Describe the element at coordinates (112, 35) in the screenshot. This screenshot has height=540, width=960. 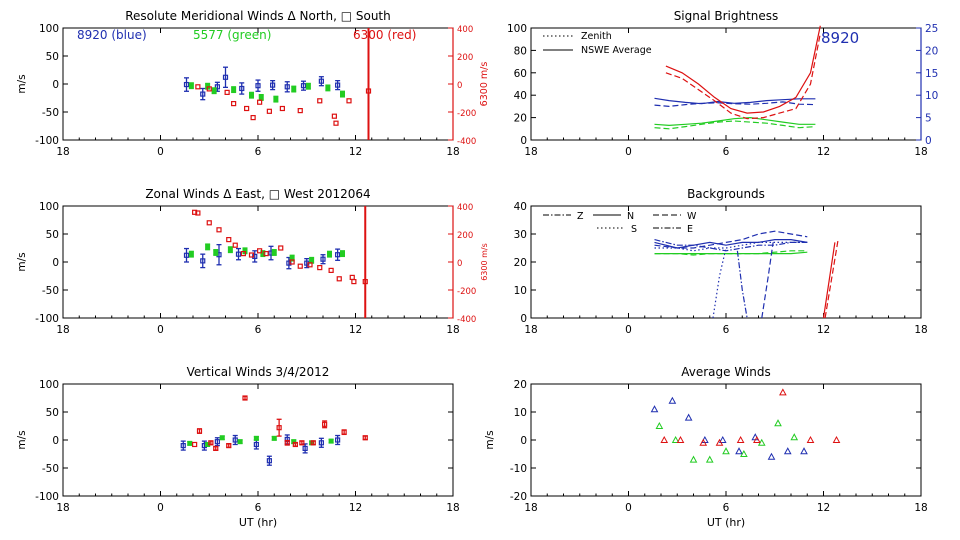
I see `legend-8920: 8920 (blue)` at that location.